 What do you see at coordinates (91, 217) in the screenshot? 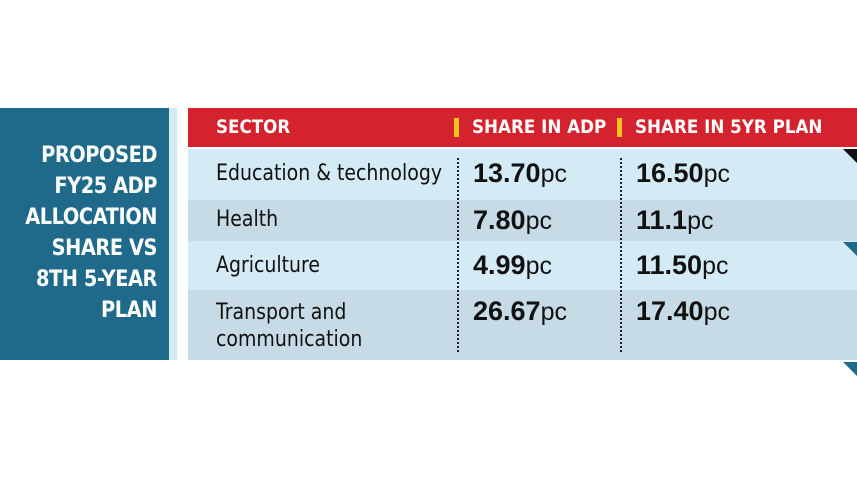
I see `title-line: ALLOCATION` at bounding box center [91, 217].